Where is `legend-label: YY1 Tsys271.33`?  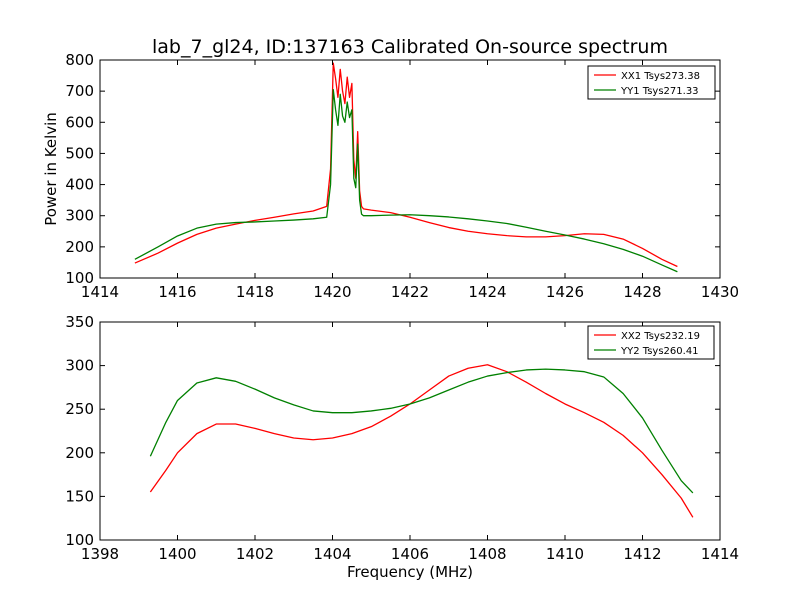 legend-label: YY1 Tsys271.33 is located at coordinates (659, 91).